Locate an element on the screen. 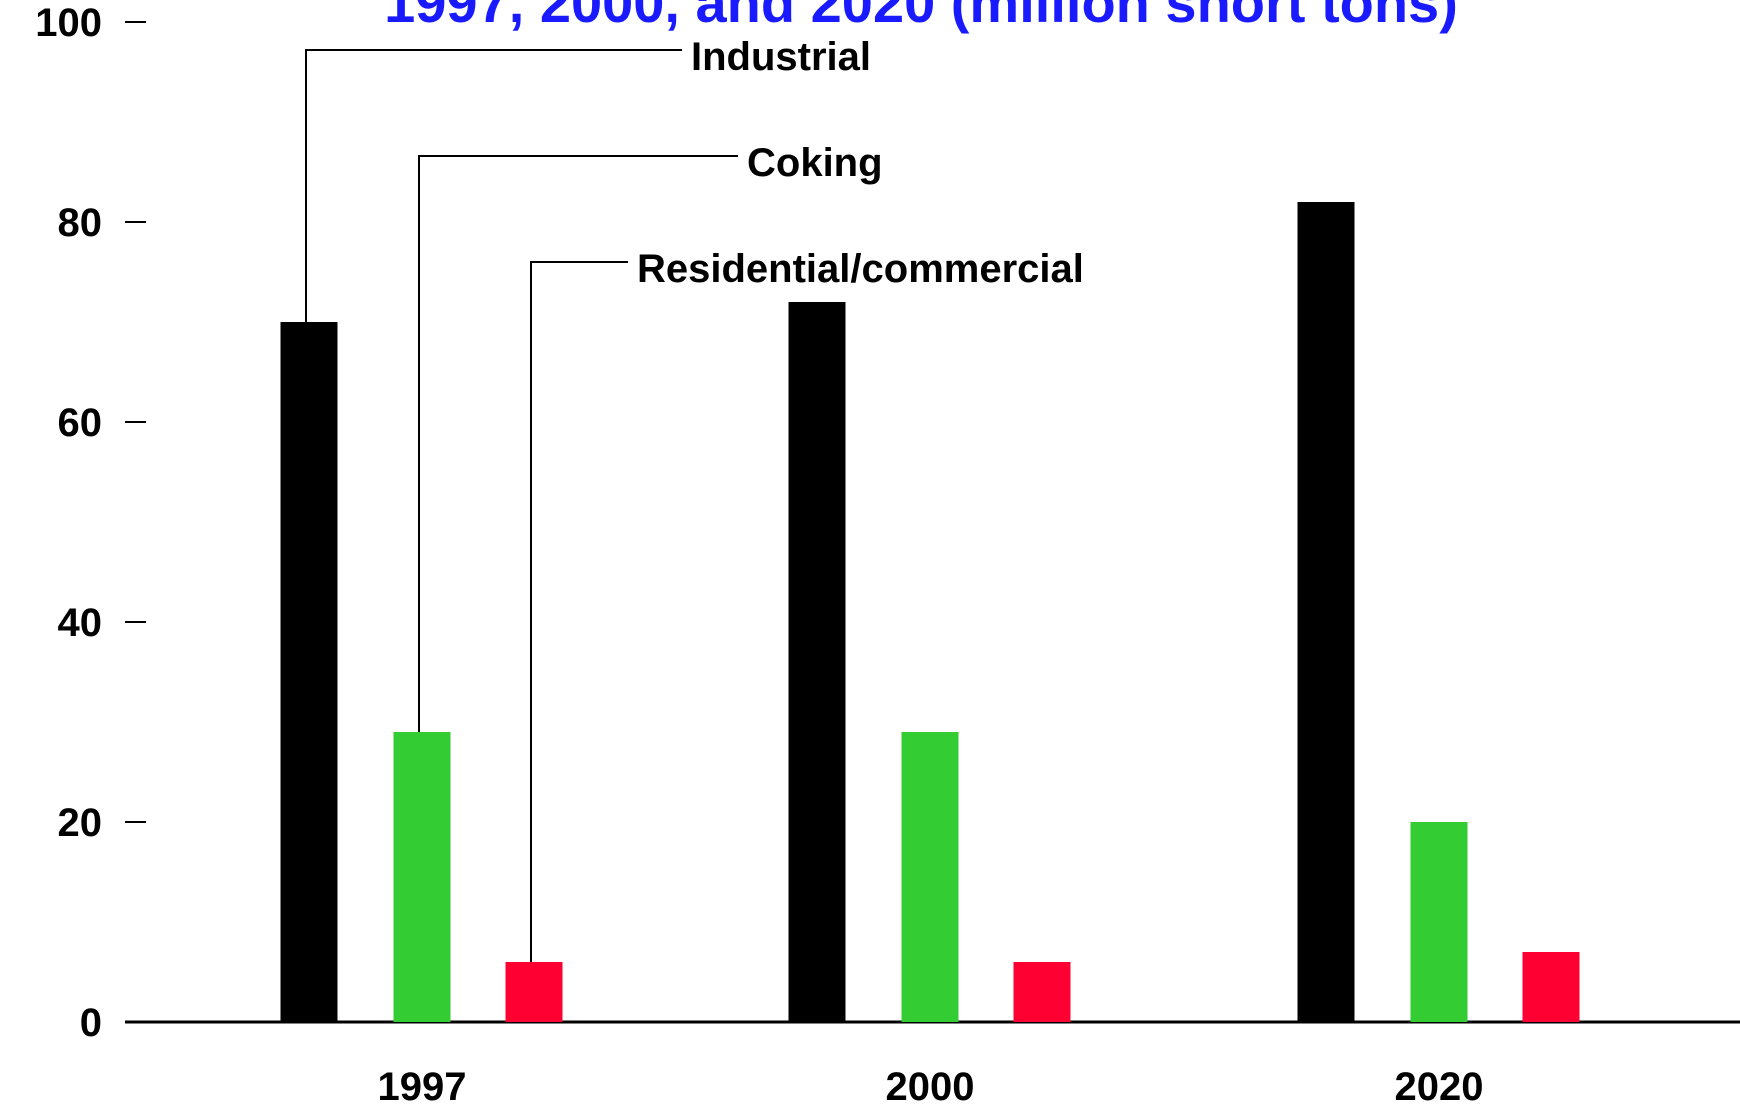  legend-label: Coking is located at coordinates (815, 163).